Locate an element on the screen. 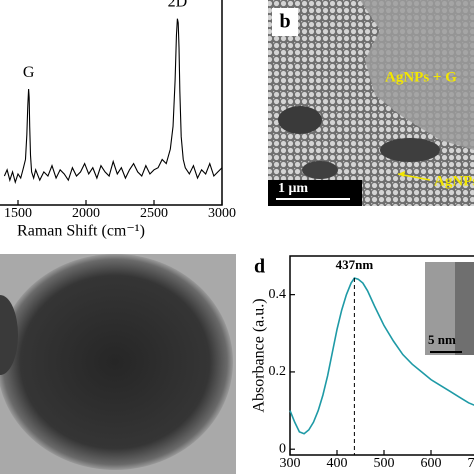 This screenshot has height=474, width=474. sem-annotation: AgNPs is located at coordinates (454, 181).